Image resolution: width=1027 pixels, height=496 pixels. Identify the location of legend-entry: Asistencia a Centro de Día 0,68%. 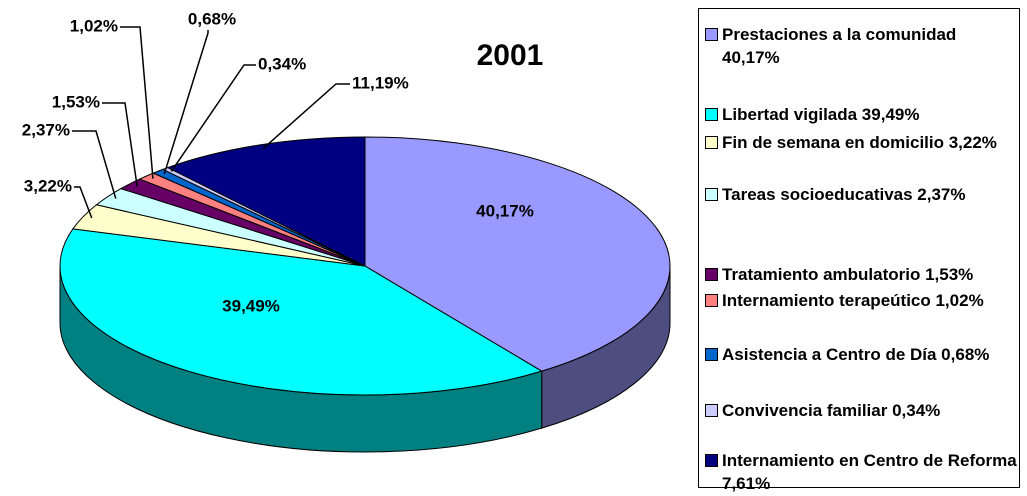
(861, 354).